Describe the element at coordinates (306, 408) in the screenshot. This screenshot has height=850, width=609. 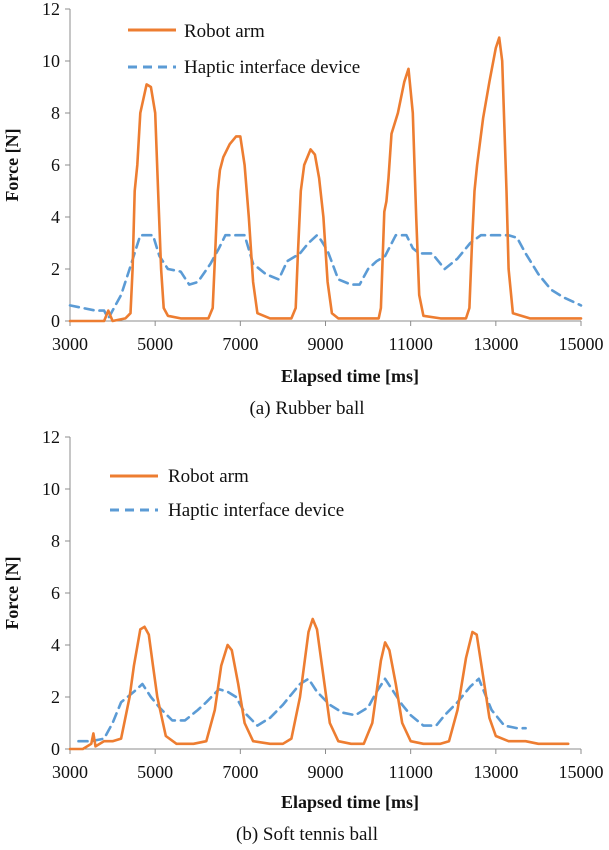
I see `chart-caption: (a) Rubber ball` at that location.